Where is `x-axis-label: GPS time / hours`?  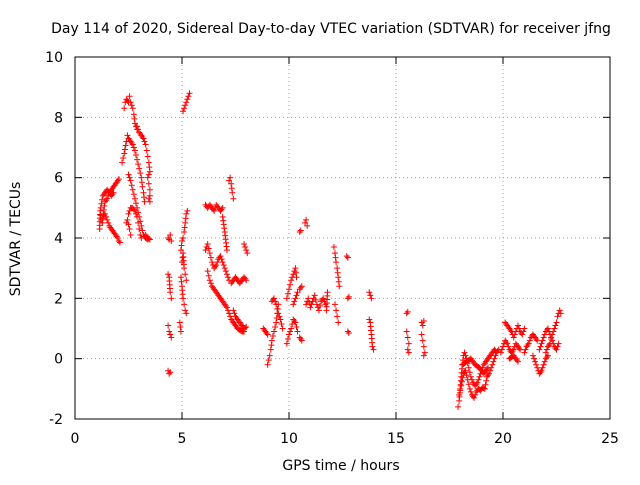 x-axis-label: GPS time / hours is located at coordinates (340, 466).